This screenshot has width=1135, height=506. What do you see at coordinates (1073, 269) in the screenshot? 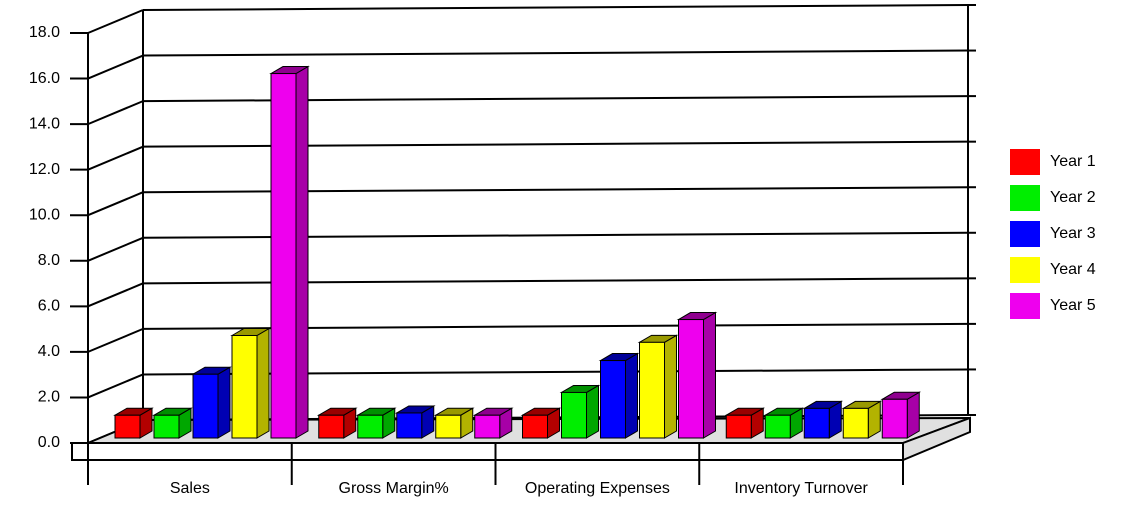
I see `legend-label: Year 4` at bounding box center [1073, 269].